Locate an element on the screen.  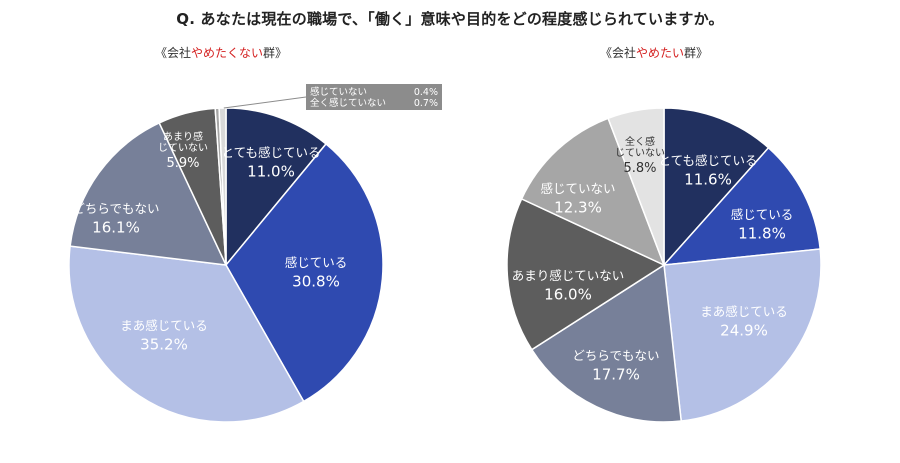
left-pie-title-highlight: やめたくない is located at coordinates (227, 53).